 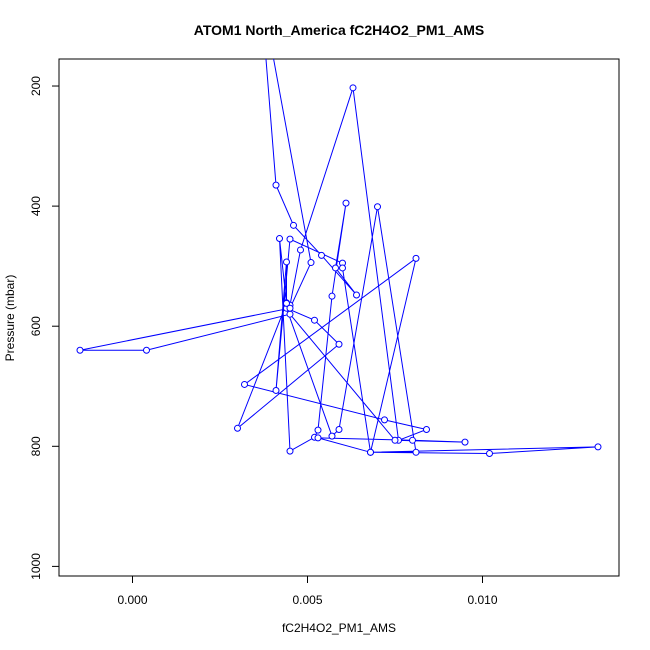 What do you see at coordinates (482, 600) in the screenshot?
I see `x-tick-label: 0.010` at bounding box center [482, 600].